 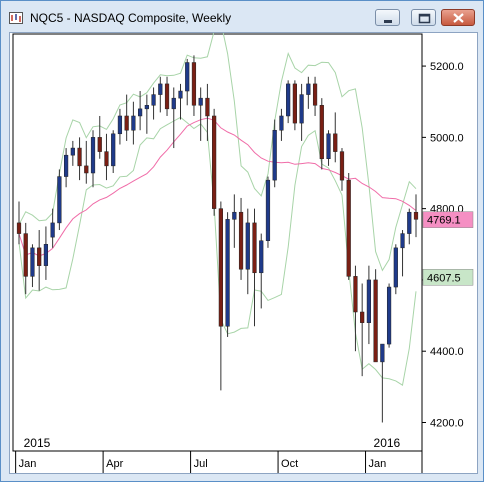 What do you see at coordinates (447, 138) in the screenshot?
I see `y-tick-label: 5000.0` at bounding box center [447, 138].